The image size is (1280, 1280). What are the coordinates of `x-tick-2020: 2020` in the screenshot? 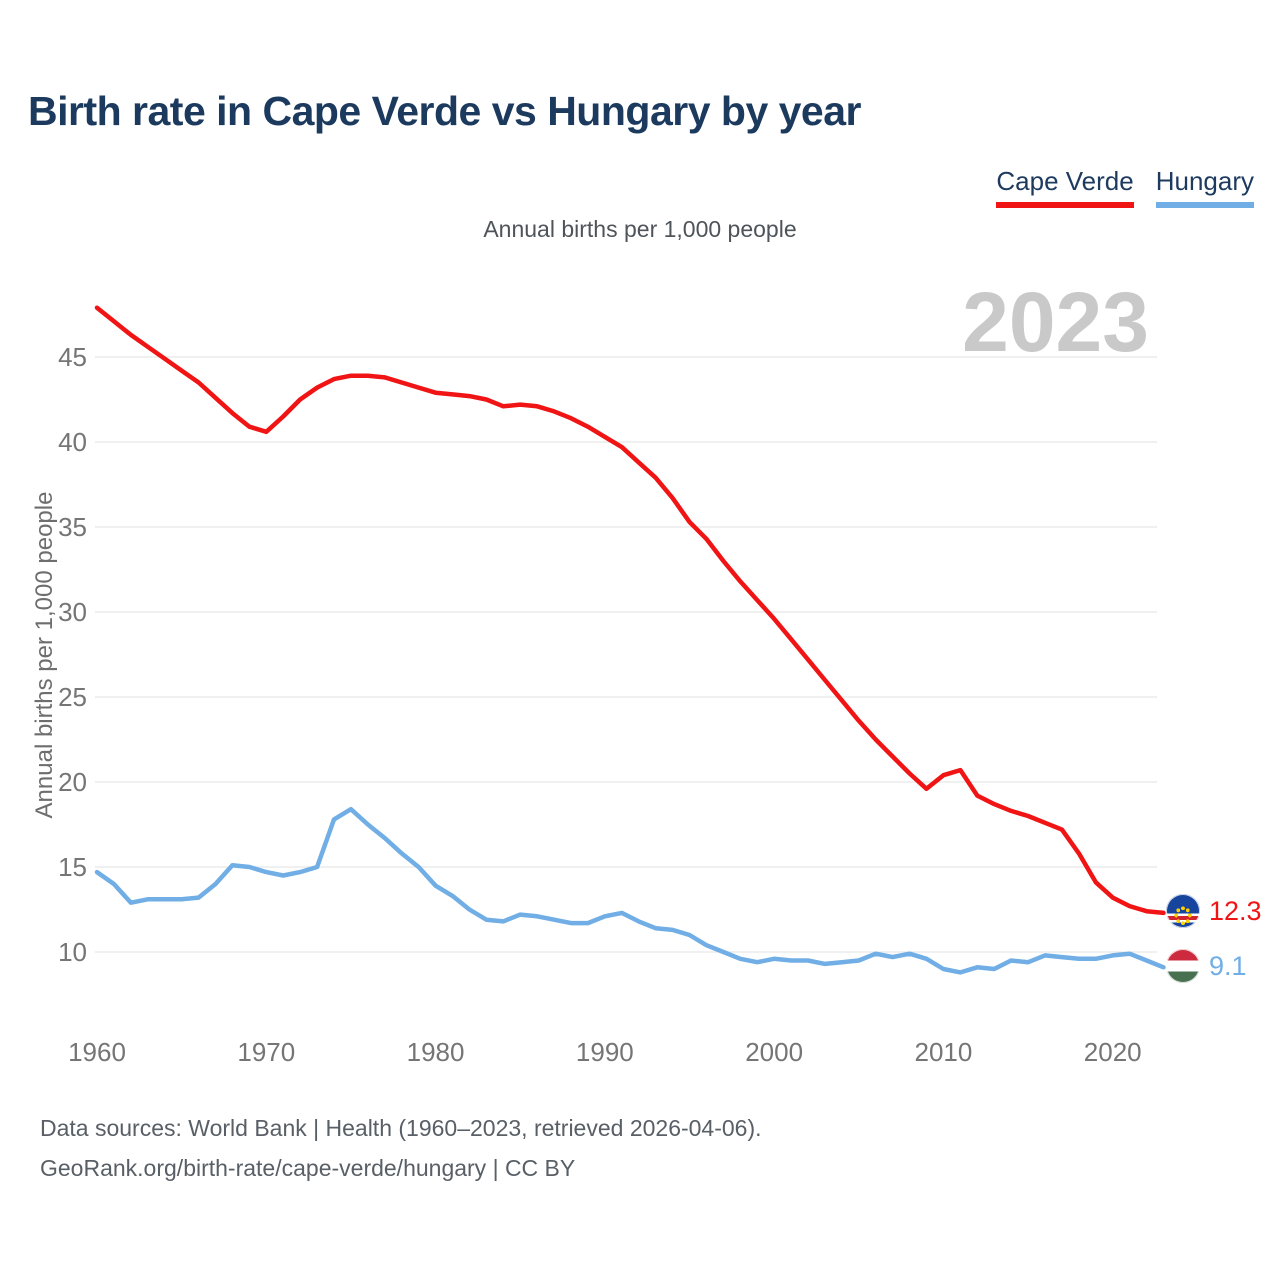 It's located at (1113, 1052).